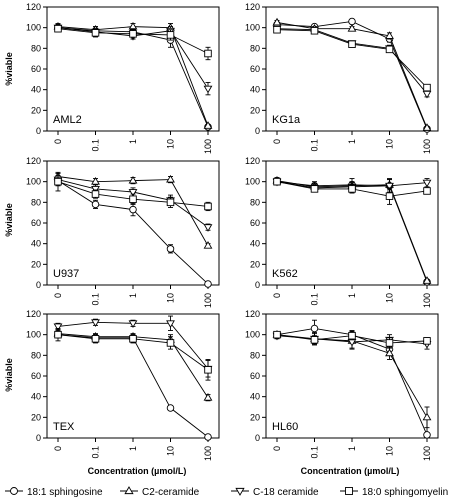  I want to click on legend-marker-circle, so click(14, 491).